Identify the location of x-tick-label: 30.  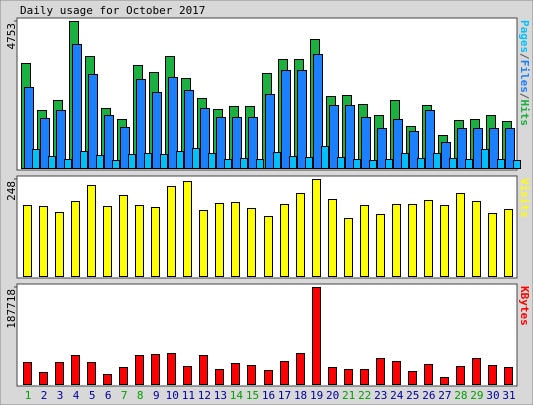
(492, 395).